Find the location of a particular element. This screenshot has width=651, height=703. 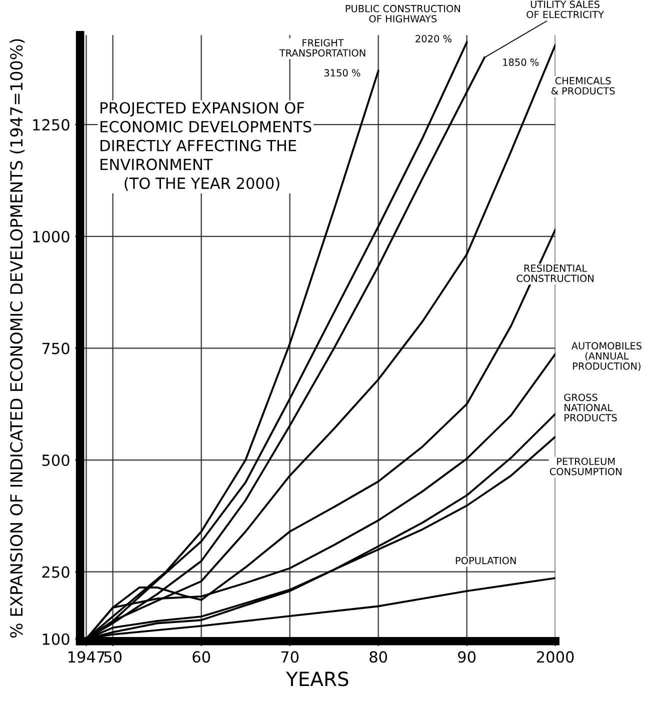

x-tick-label: 60 is located at coordinates (201, 657).